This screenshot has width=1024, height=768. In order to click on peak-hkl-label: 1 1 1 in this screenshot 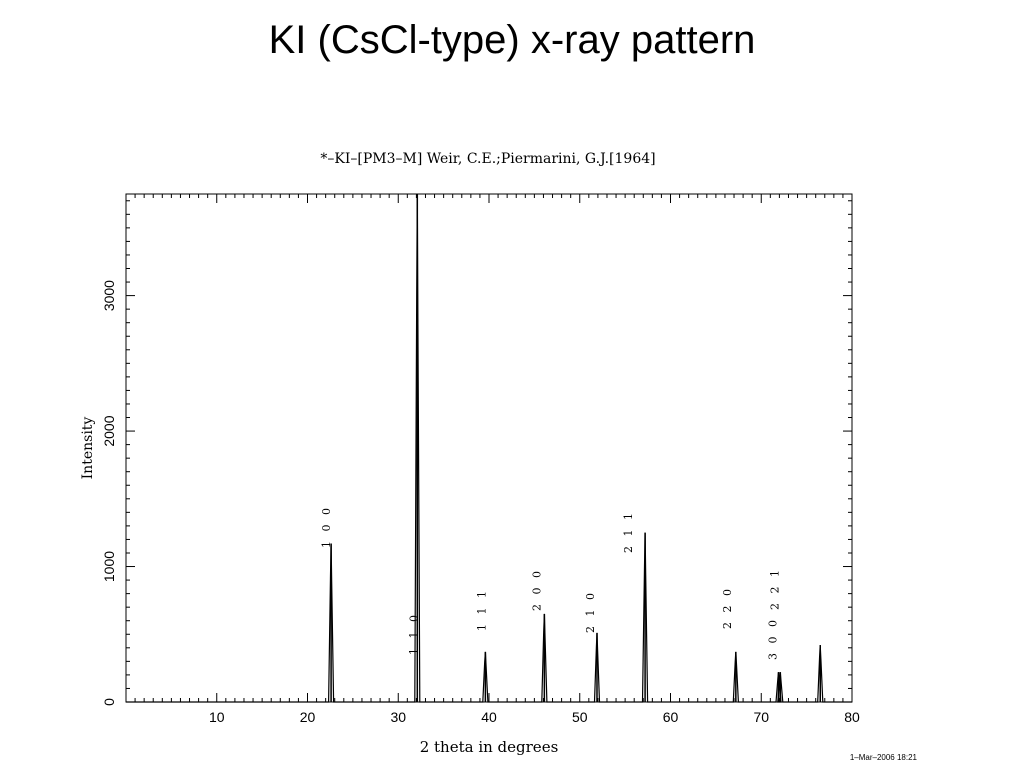, I will do `click(481, 609)`.